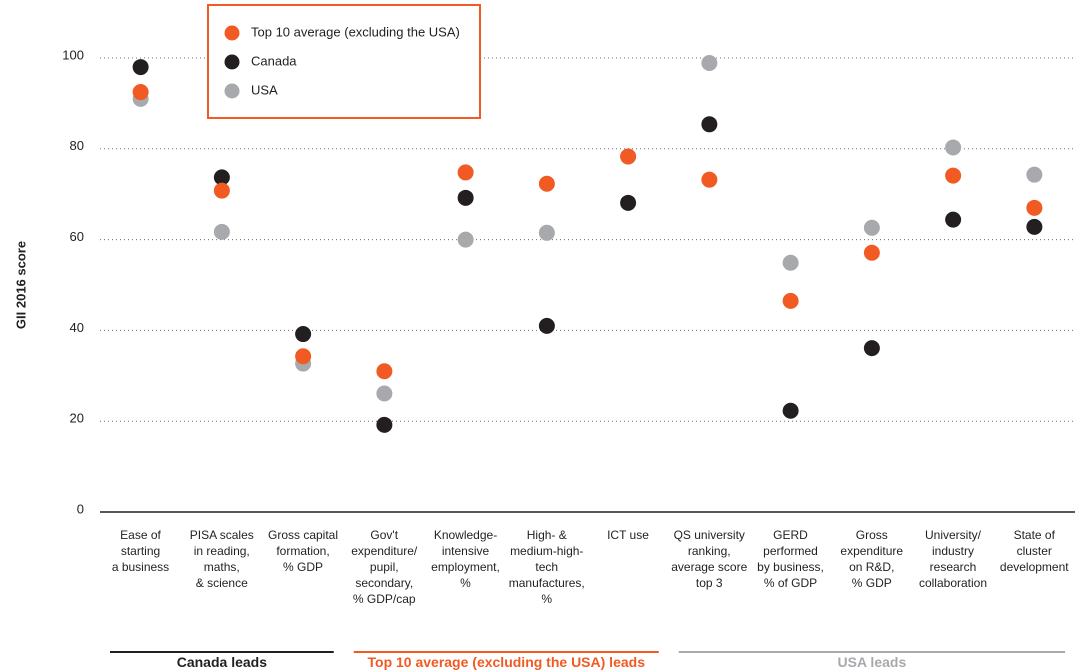 The image size is (1075, 671). Describe the element at coordinates (344, 61) in the screenshot. I see `legend-box` at that location.